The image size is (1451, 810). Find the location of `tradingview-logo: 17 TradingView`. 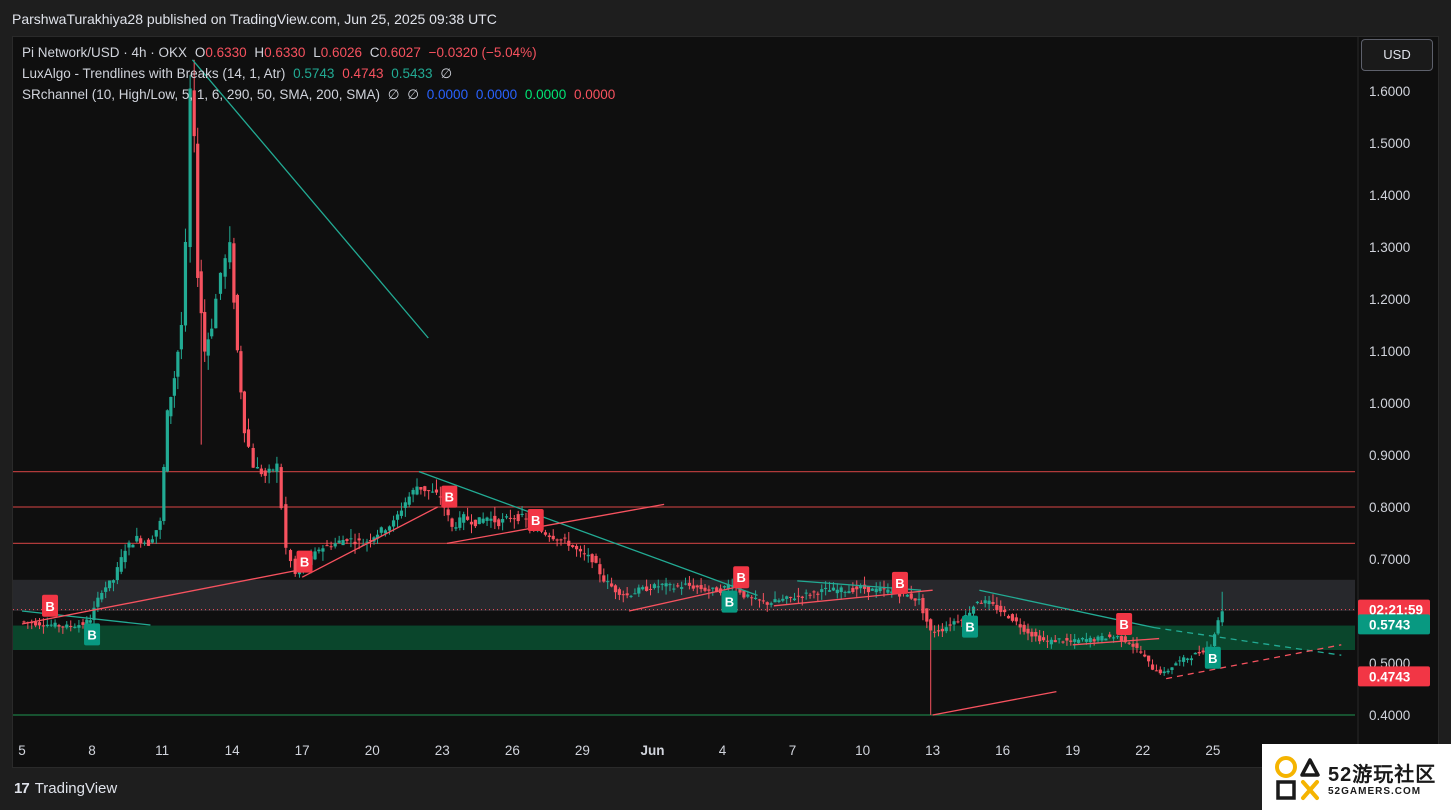

tradingview-logo: 17 TradingView is located at coordinates (65, 788).